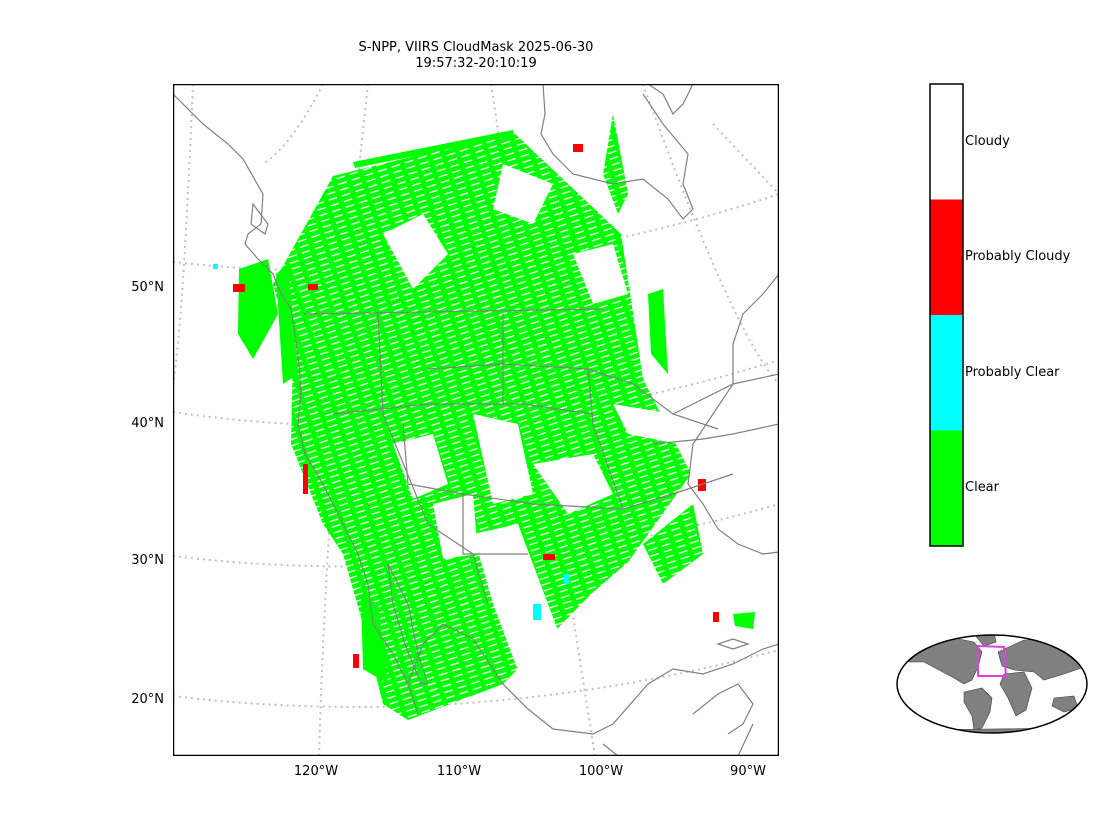  I want to click on legend-swatch-probably-cloudy, so click(946, 257).